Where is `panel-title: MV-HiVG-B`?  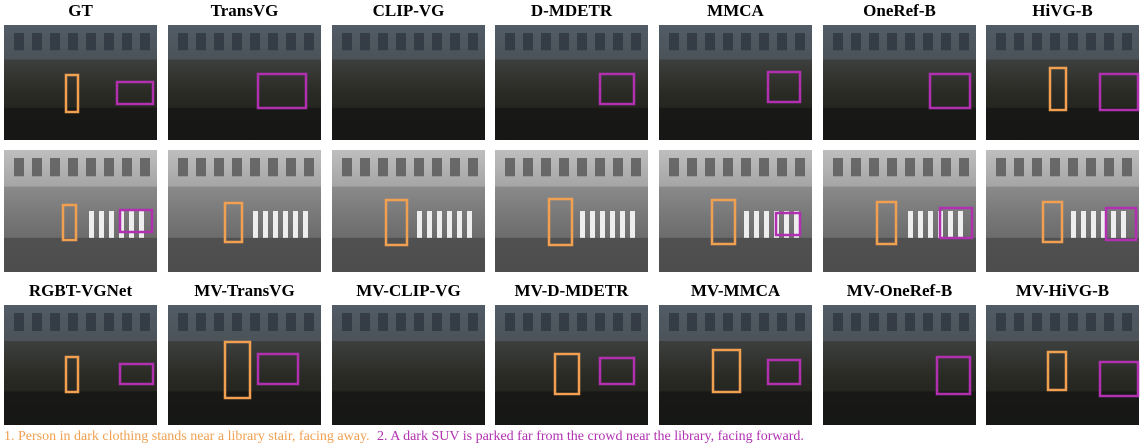
panel-title: MV-HiVG-B is located at coordinates (1062, 290).